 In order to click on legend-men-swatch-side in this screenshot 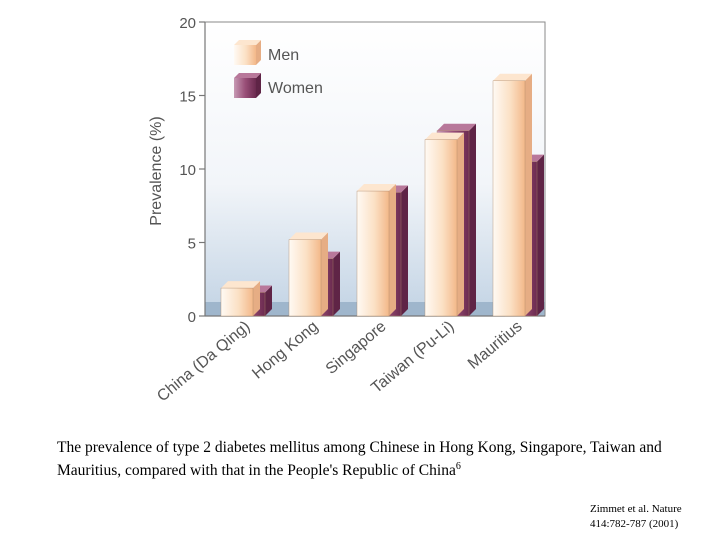, I will do `click(258, 52)`.